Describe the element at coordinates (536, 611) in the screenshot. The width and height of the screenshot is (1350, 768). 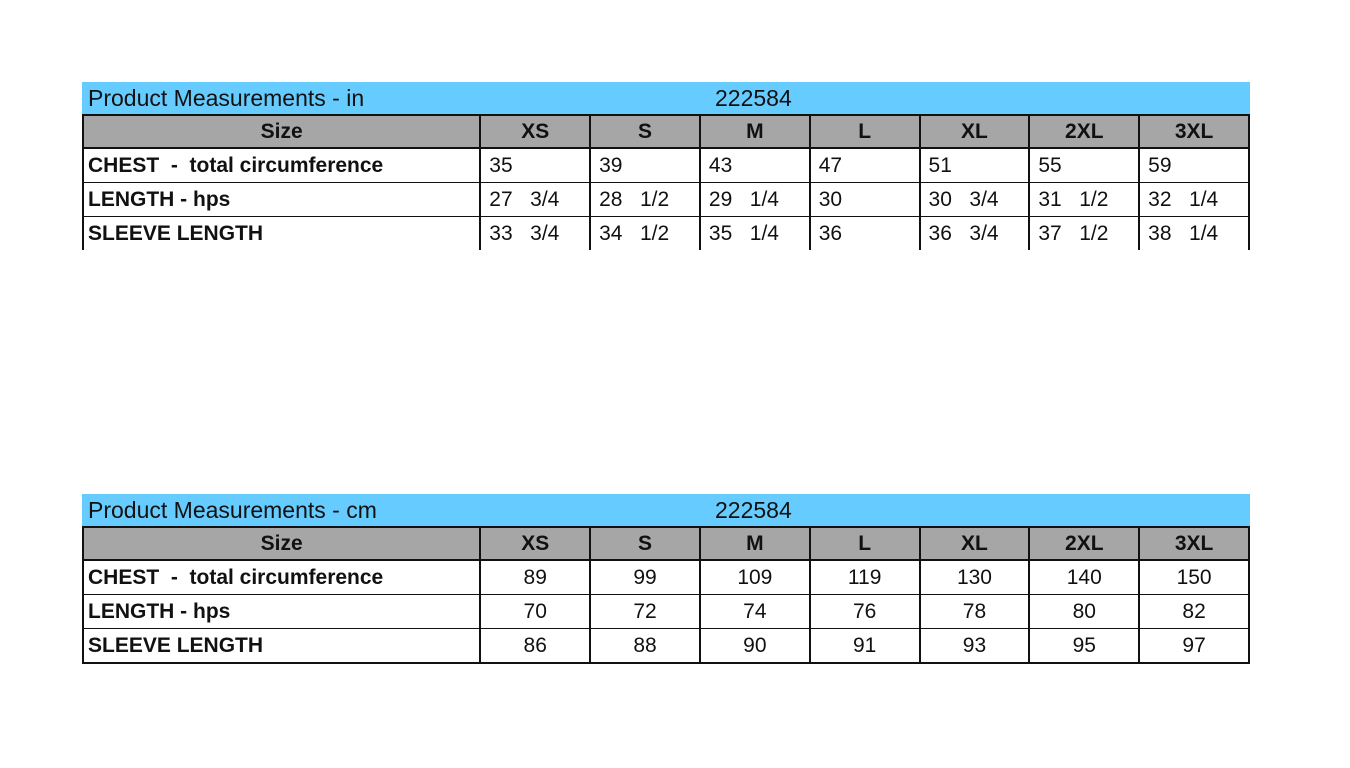
I see `measurement-value: 70` at that location.